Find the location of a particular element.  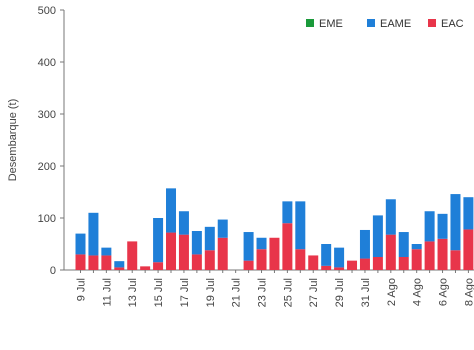

y-axis-ticks: 0 100 200 300 400 500 is located at coordinates (51, 141).